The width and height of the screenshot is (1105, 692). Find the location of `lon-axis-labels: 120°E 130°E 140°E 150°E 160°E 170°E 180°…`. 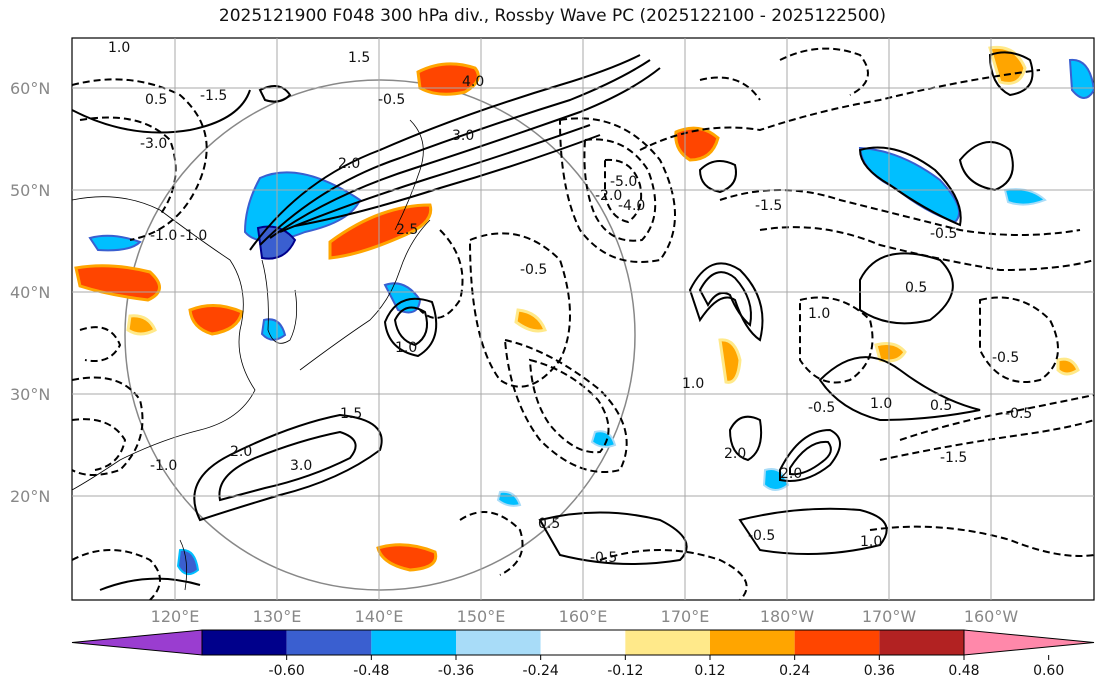

lon-axis-labels: 120°E 130°E 140°E 150°E 160°E 170°E 180°… is located at coordinates (585, 616).